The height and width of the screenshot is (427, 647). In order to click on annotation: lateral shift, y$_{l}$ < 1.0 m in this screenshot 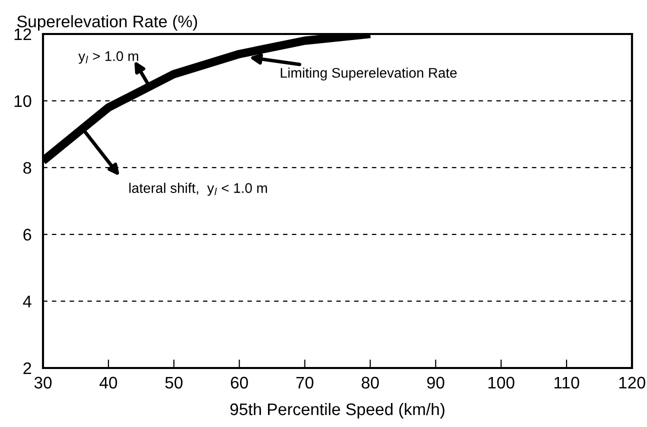, I will do `click(198, 189)`.